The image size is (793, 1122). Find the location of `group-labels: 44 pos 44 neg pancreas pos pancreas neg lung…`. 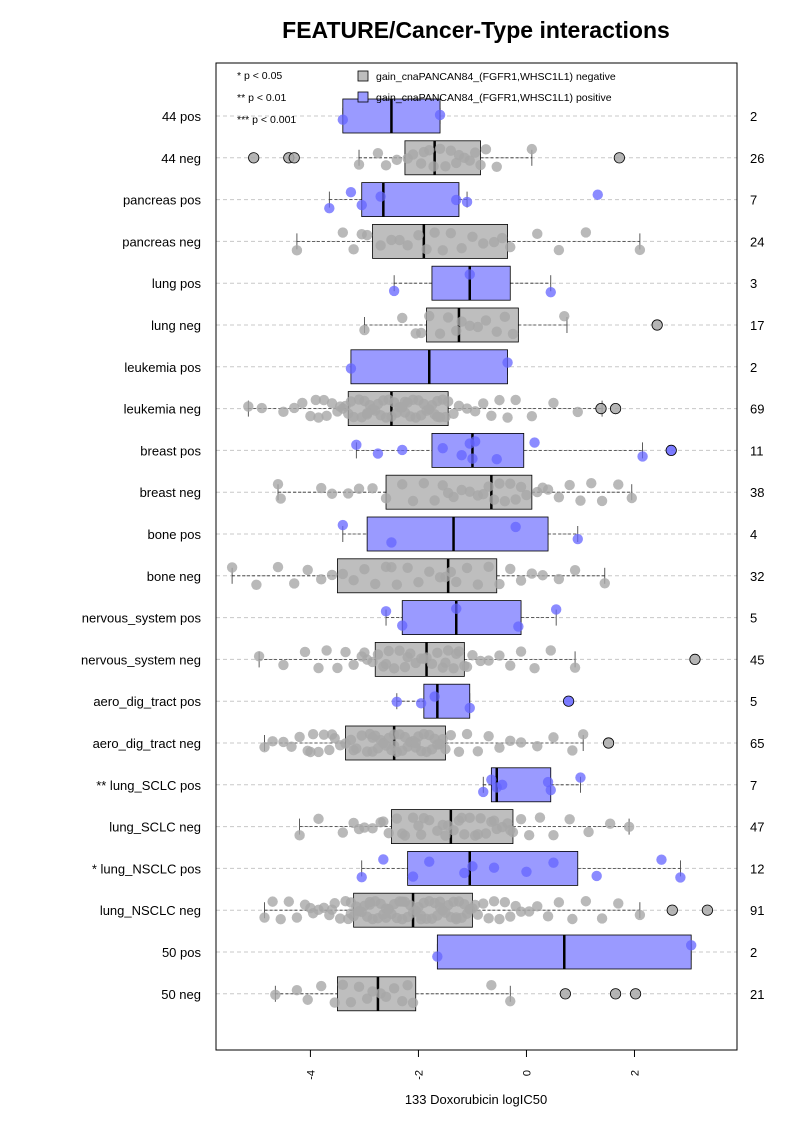

group-labels: 44 pos 44 neg pancreas pos pancreas neg lung… is located at coordinates (141, 555).